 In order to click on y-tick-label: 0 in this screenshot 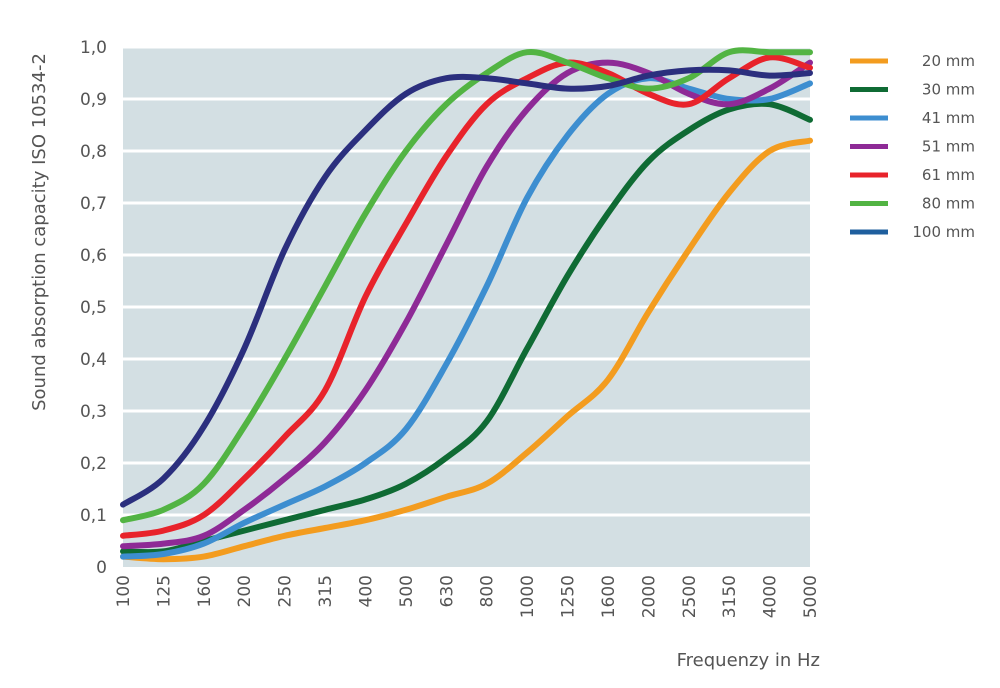, I will do `click(101, 568)`.